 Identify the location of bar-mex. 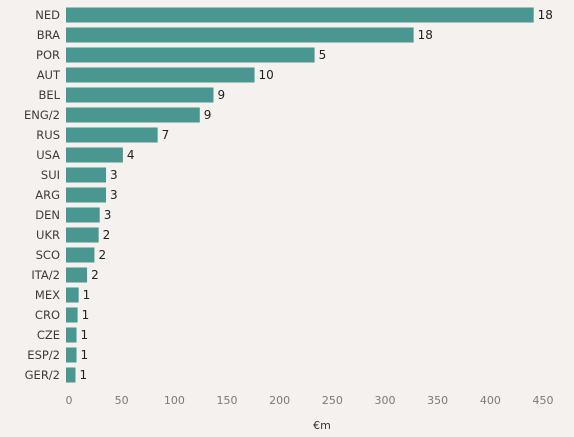
(72, 295).